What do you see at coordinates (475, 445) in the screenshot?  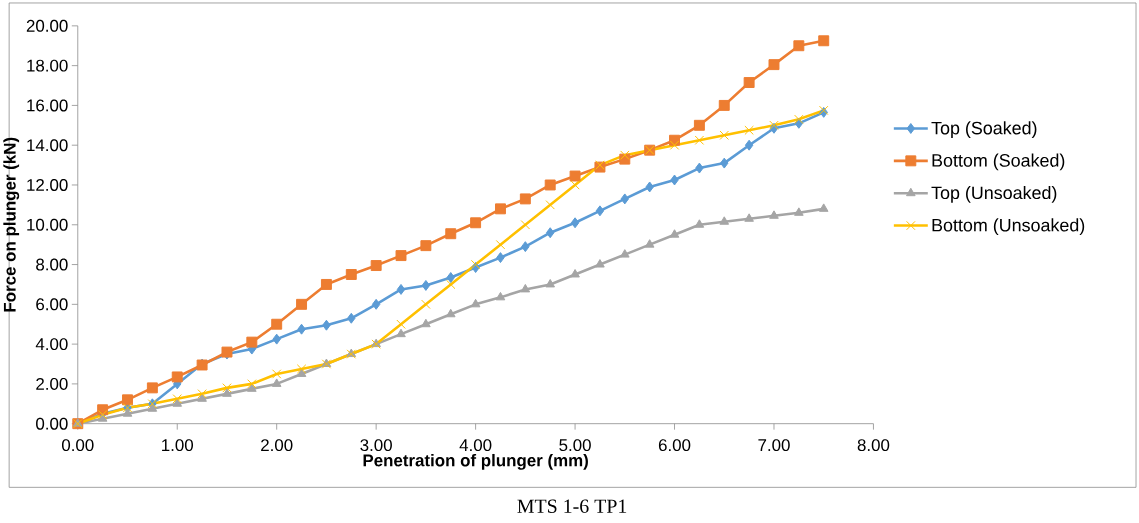 I see `x-tick-label: 4.00` at bounding box center [475, 445].